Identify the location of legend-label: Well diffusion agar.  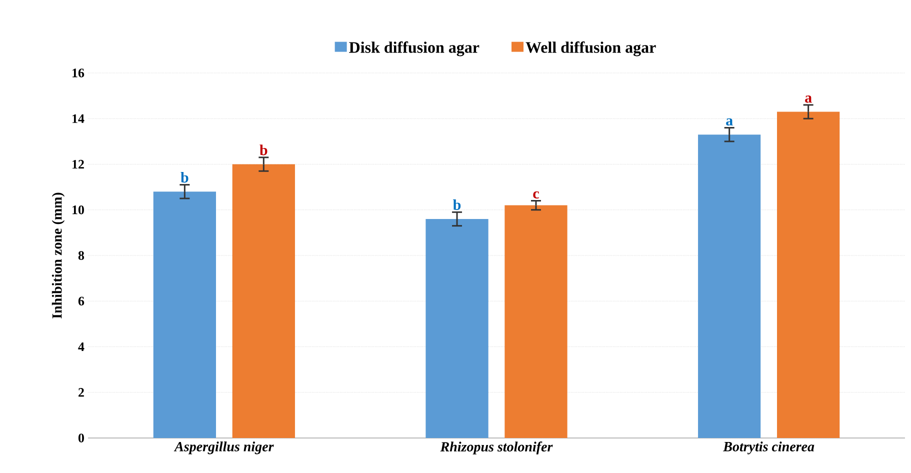
(591, 48).